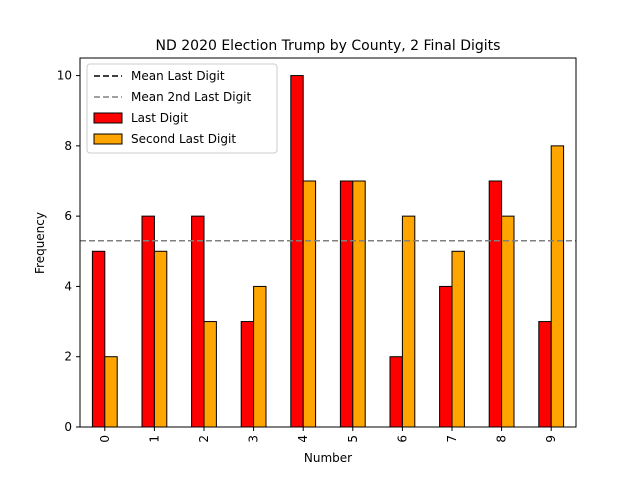 The image size is (640, 480). Describe the element at coordinates (64, 76) in the screenshot. I see `y-tick-label-10: 10` at that location.